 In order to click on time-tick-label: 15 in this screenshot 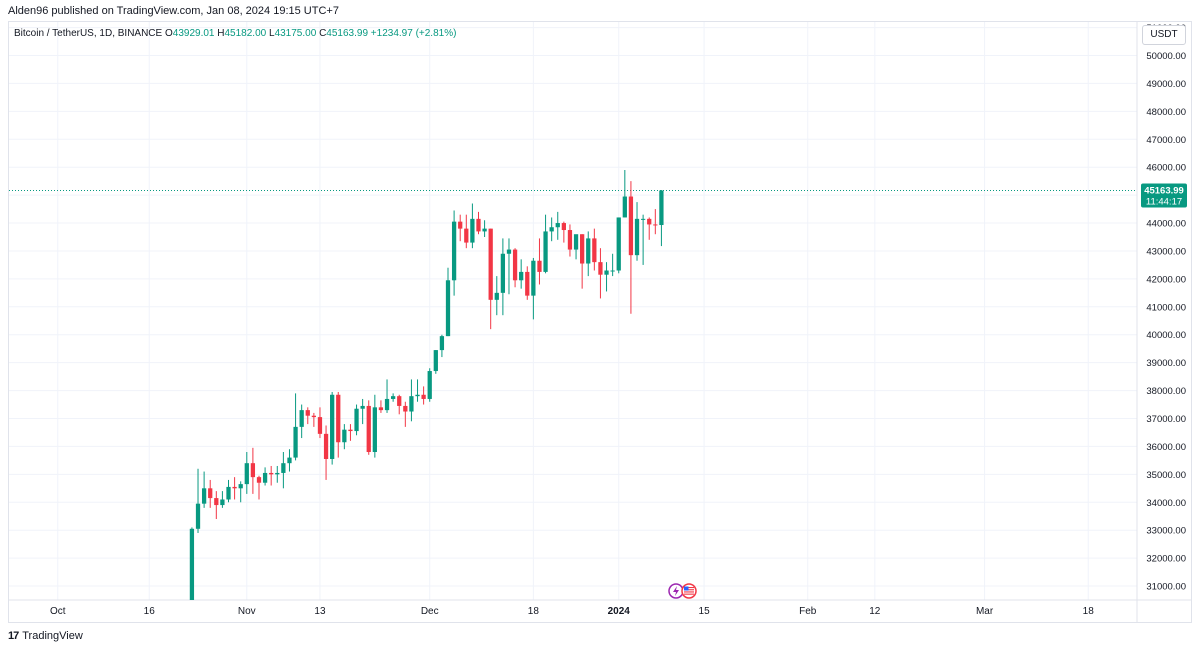, I will do `click(705, 611)`.